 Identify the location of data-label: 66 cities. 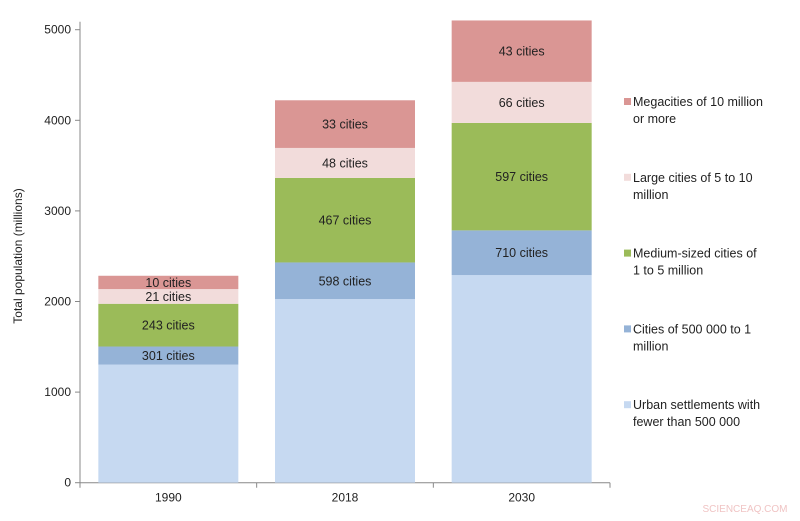
(522, 103).